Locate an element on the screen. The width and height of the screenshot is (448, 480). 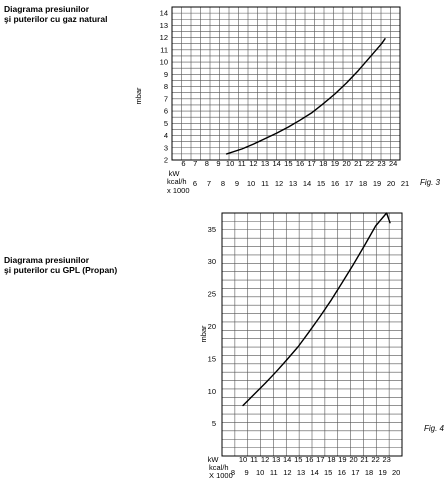
chart1-x-secondary-unit-label-line1: kcal/h is located at coordinates (177, 181).